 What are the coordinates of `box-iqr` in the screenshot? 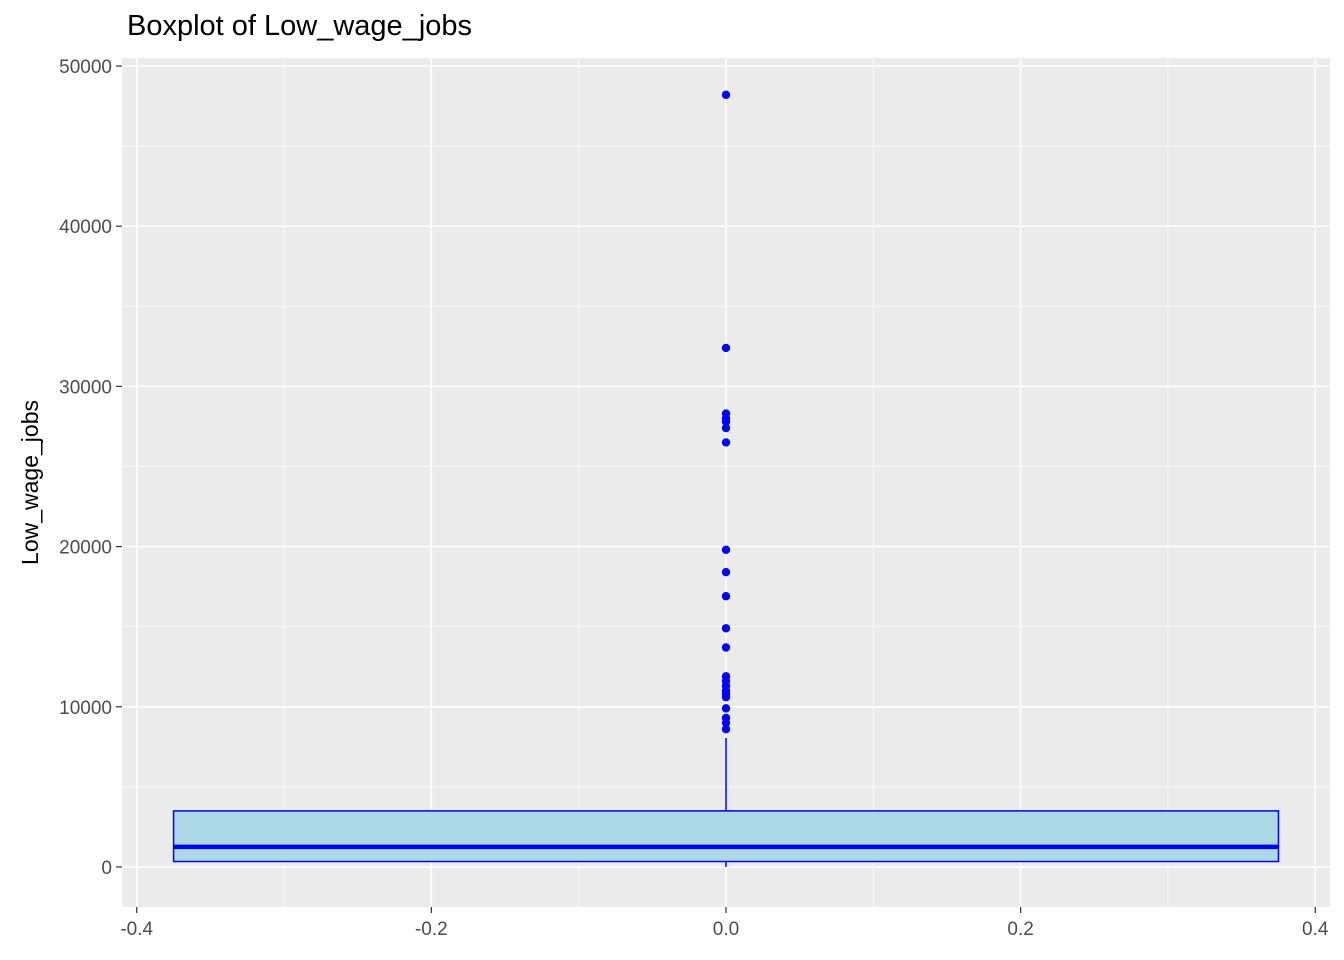 It's located at (726, 836).